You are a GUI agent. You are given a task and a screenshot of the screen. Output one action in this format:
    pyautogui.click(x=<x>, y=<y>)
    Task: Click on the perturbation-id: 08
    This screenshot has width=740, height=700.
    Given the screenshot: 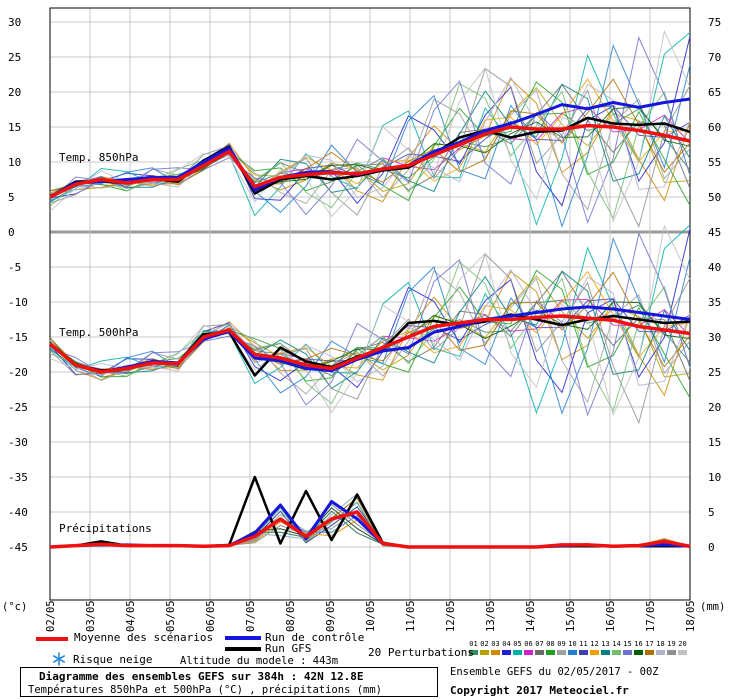 What is the action you would take?
    pyautogui.click(x=550, y=644)
    